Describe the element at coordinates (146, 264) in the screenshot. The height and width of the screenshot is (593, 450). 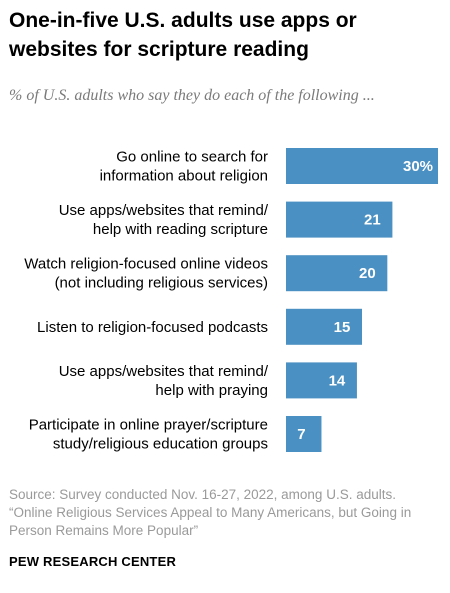
I see `category-label-line: Watch religion-focused online videos` at that location.